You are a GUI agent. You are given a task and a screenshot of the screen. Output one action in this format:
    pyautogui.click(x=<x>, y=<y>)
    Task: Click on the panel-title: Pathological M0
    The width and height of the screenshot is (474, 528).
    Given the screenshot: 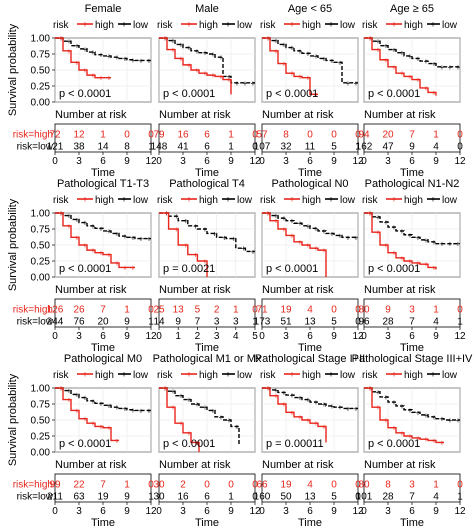 What is the action you would take?
    pyautogui.click(x=103, y=359)
    